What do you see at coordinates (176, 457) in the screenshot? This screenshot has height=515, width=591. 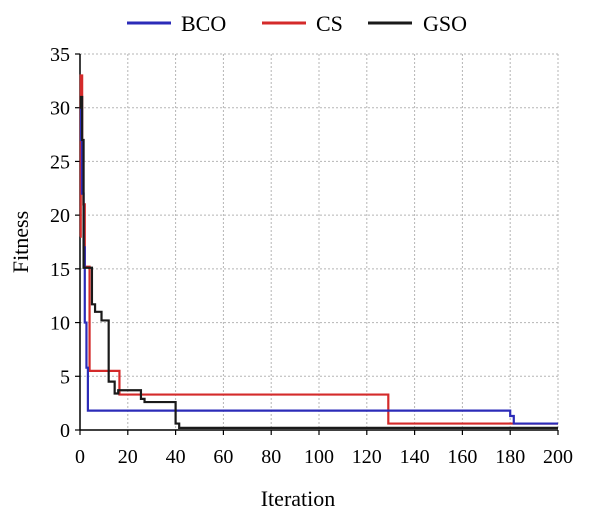 I see `x-tick-label: 40` at bounding box center [176, 457].